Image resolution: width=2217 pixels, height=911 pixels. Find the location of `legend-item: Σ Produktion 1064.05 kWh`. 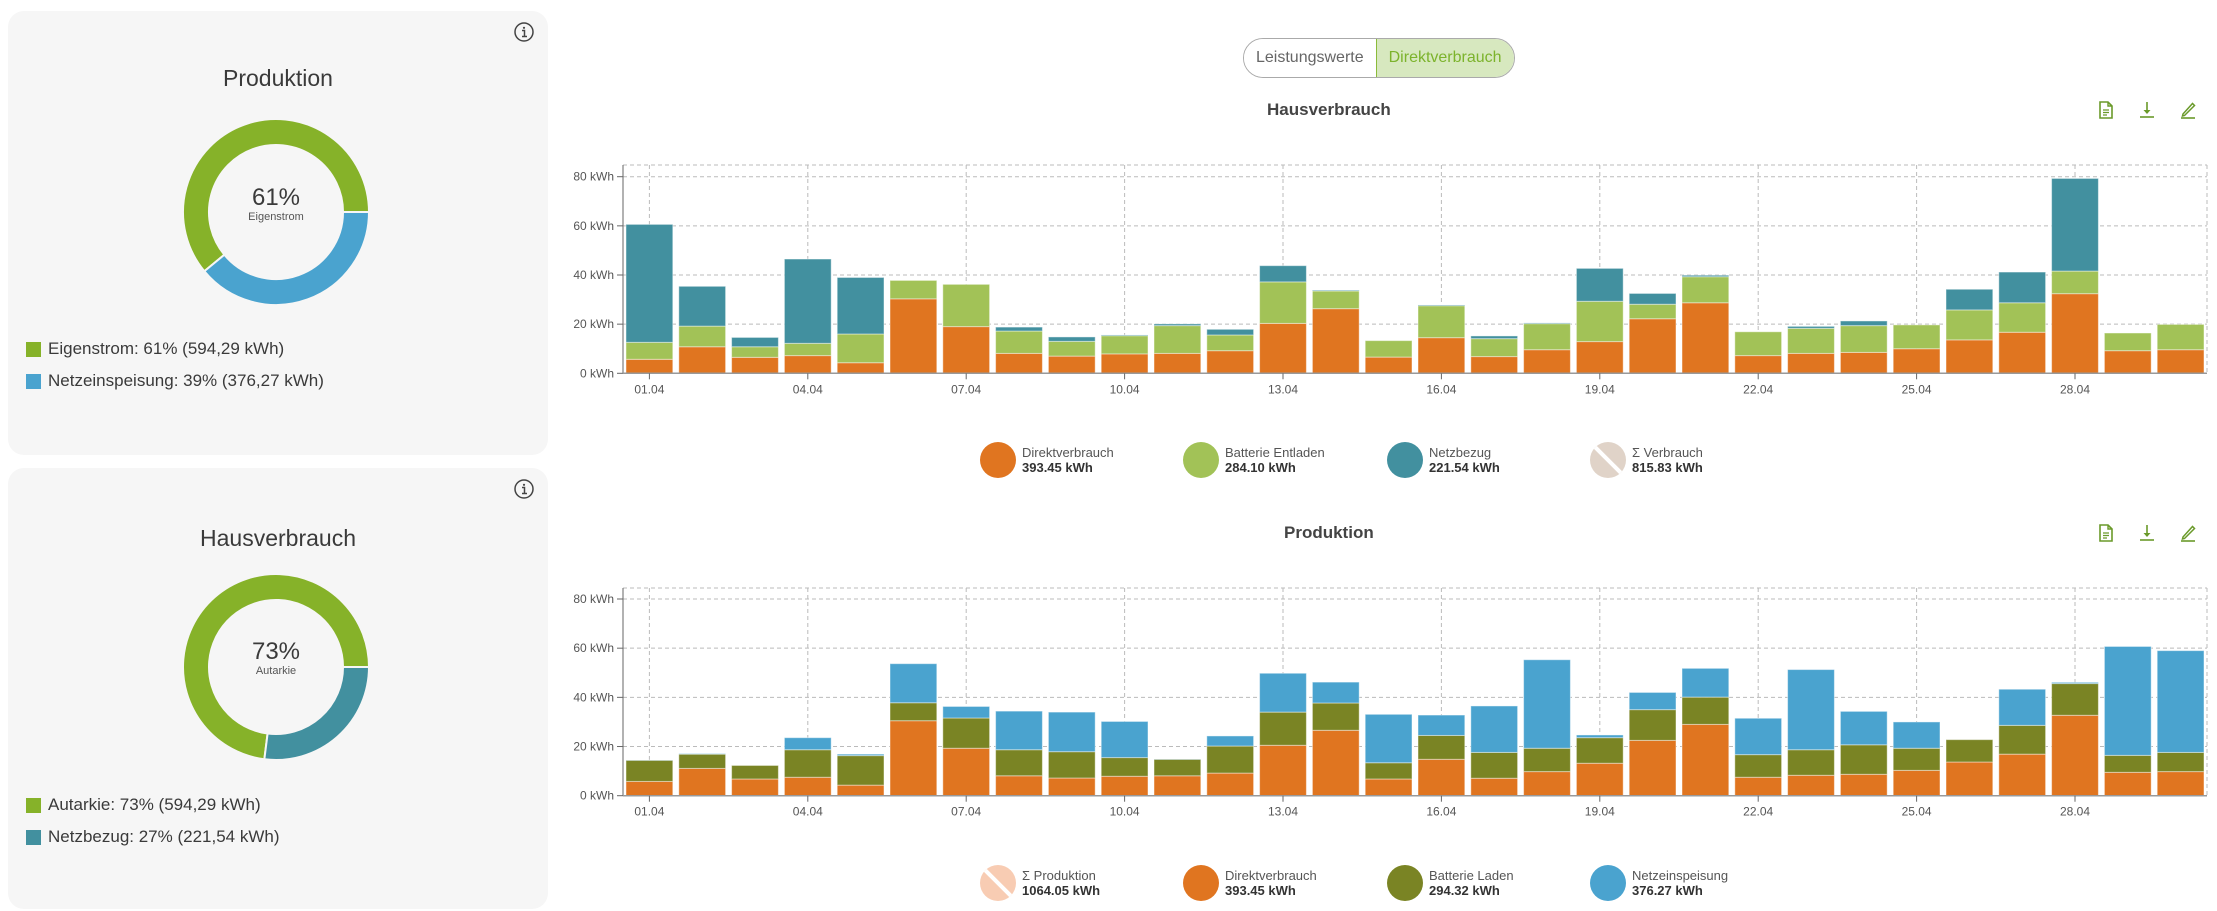

legend-item: Σ Produktion 1064.05 kWh is located at coordinates (1040, 883).